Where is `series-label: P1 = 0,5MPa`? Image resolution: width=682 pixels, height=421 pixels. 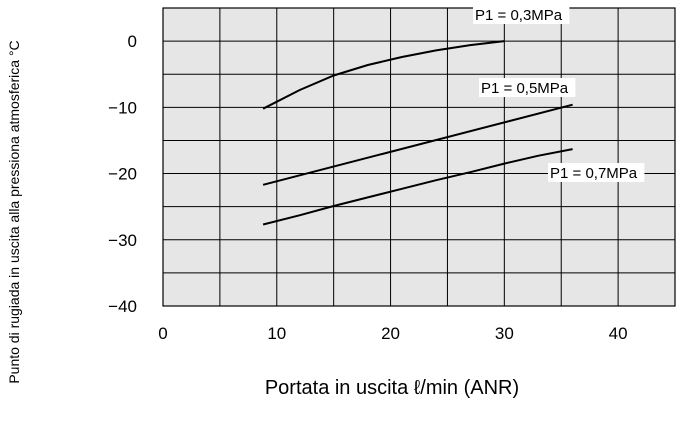
series-label: P1 = 0,5MPa is located at coordinates (525, 88).